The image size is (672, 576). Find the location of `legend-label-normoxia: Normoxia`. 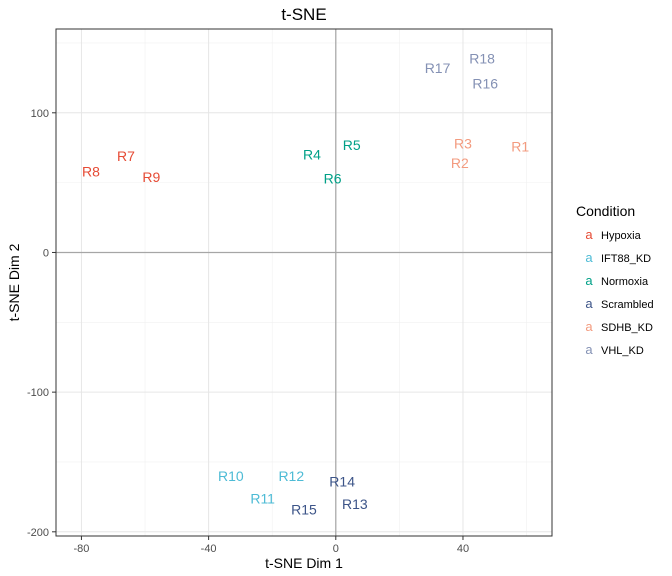

legend-label-normoxia: Normoxia is located at coordinates (625, 282).